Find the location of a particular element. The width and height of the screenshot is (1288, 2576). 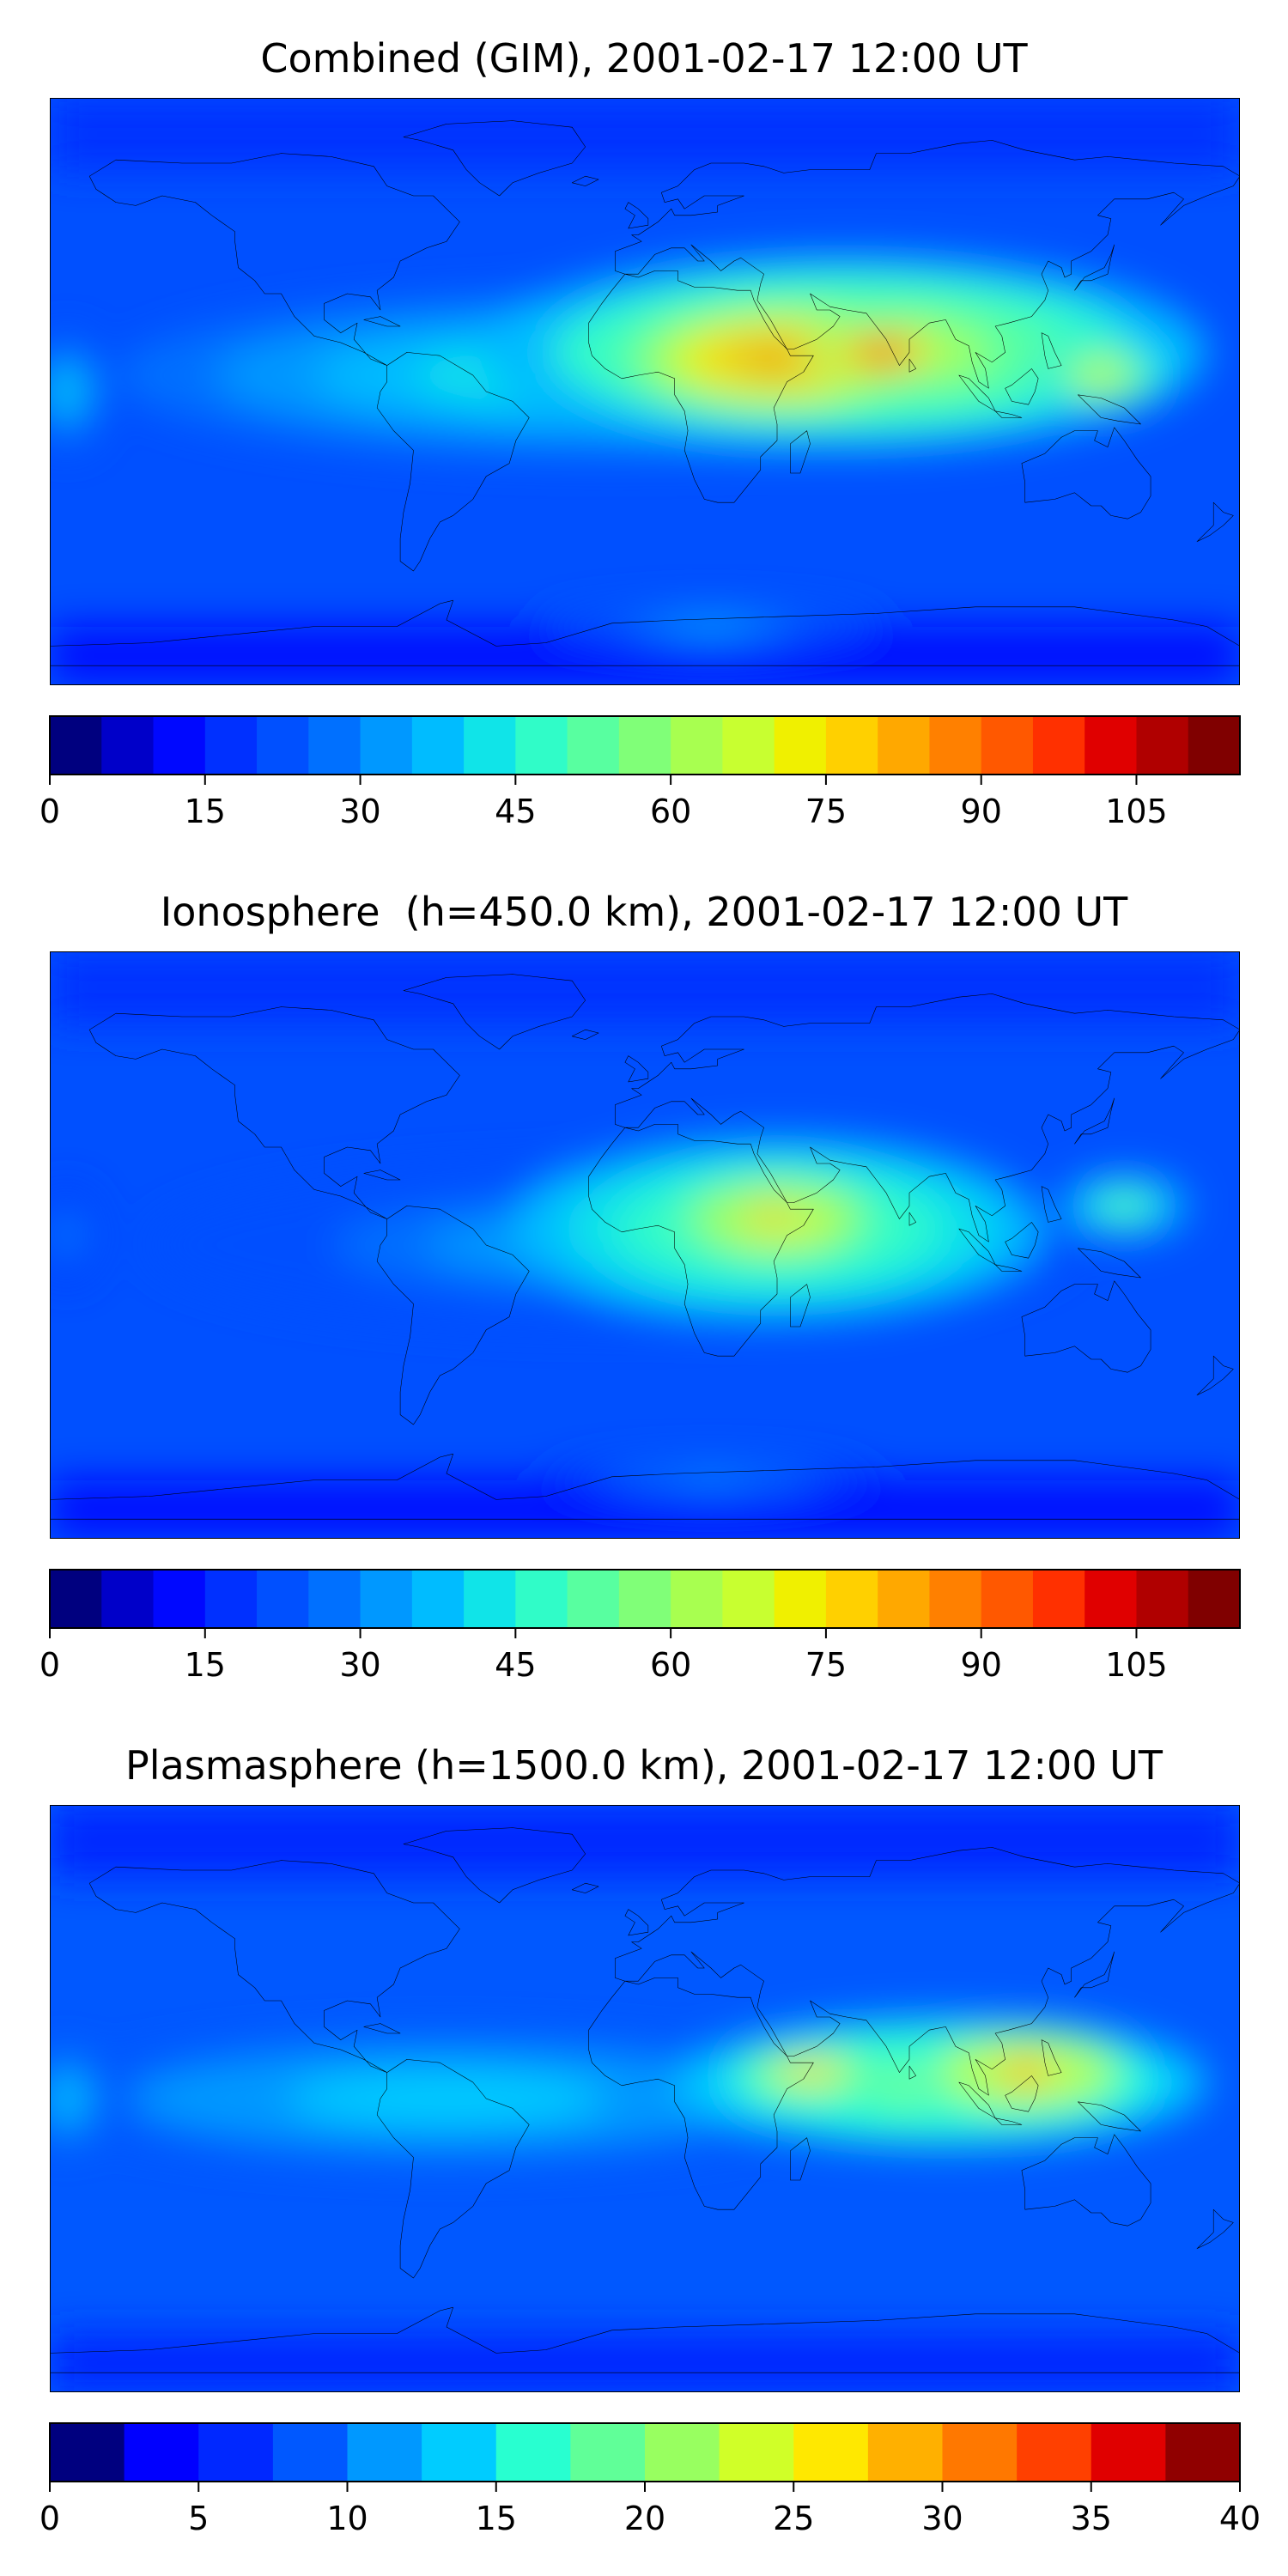

colorbar-tick-label: 40 is located at coordinates (1240, 2518).